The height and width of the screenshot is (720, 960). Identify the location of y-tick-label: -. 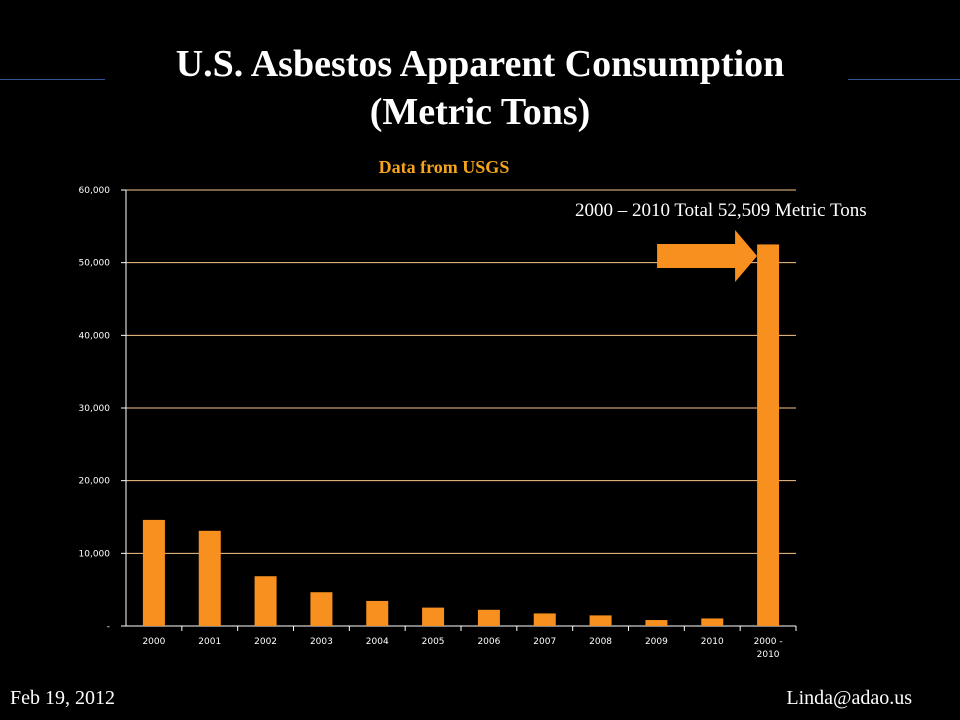
(108, 627).